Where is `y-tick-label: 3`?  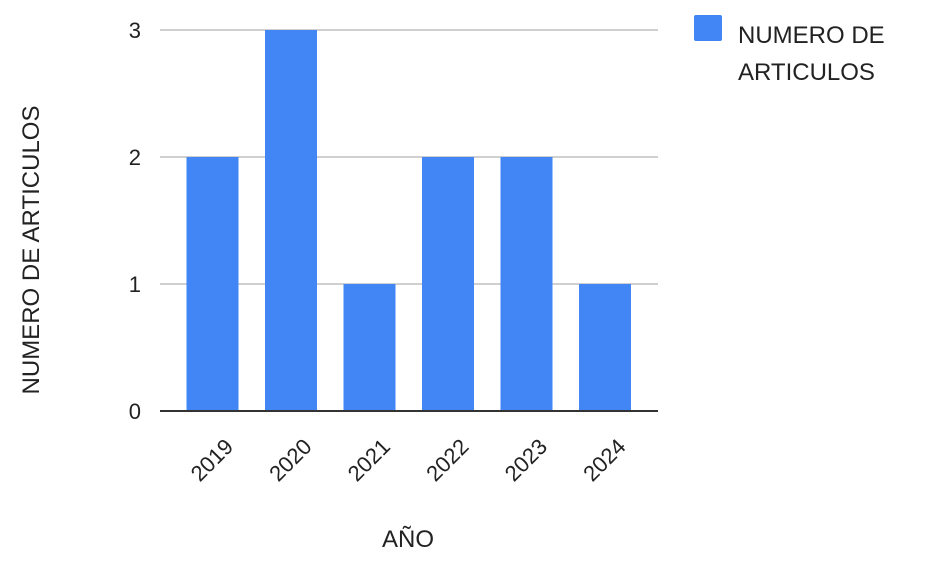 y-tick-label: 3 is located at coordinates (135, 30).